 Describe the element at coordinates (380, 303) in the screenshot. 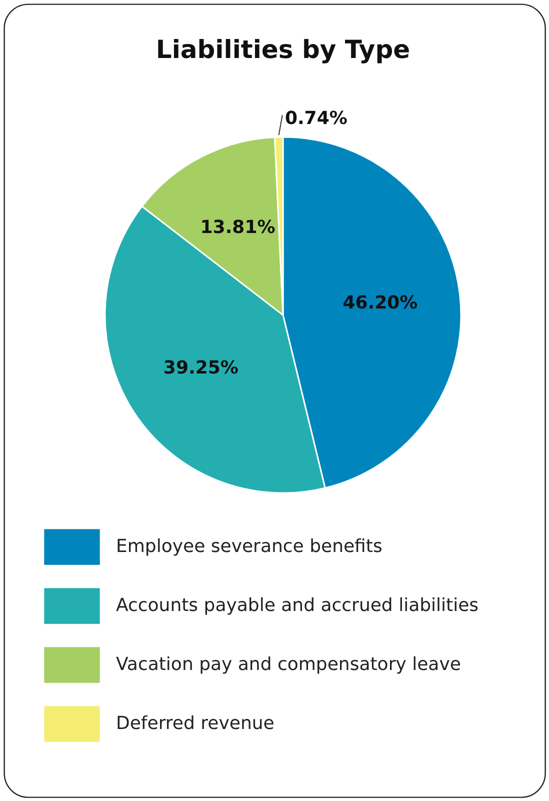

I see `data-label: 46.20%` at that location.